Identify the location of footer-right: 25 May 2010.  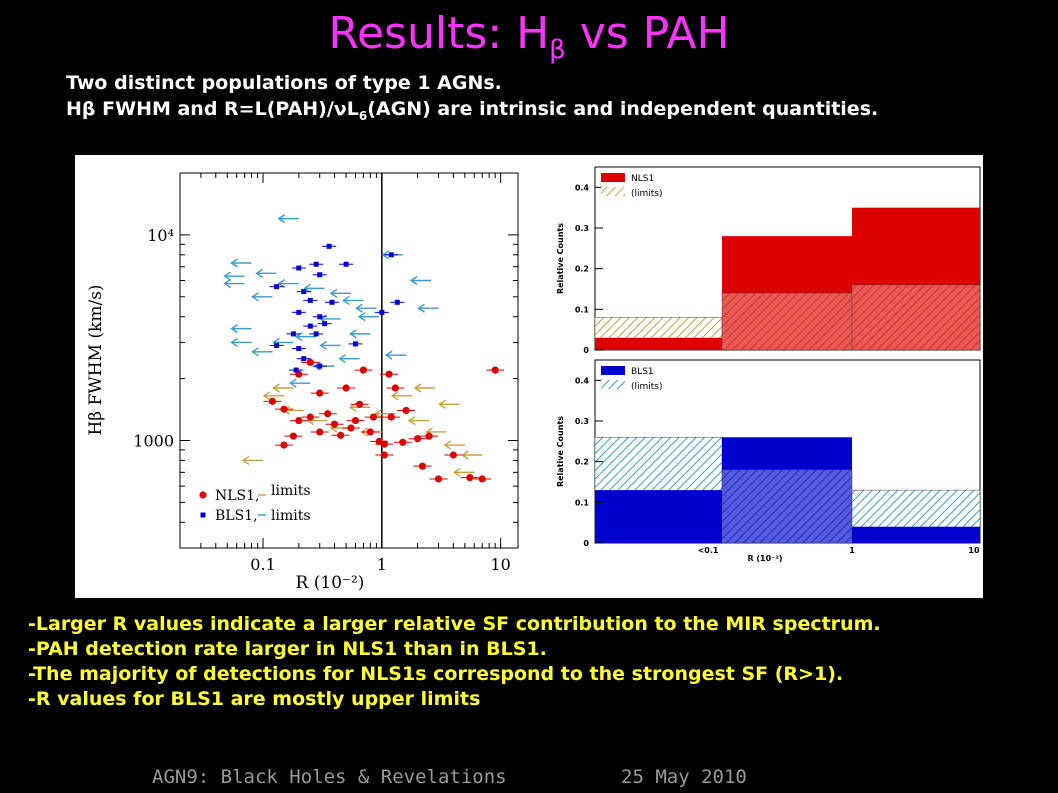
(684, 777).